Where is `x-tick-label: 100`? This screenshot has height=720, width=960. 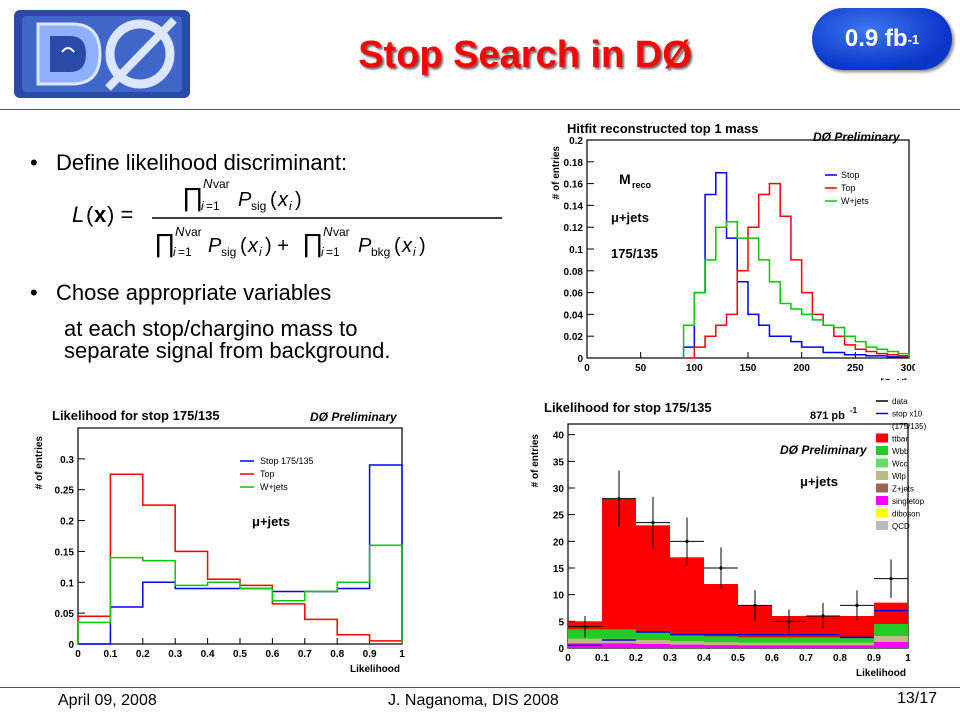
x-tick-label: 100 is located at coordinates (694, 368).